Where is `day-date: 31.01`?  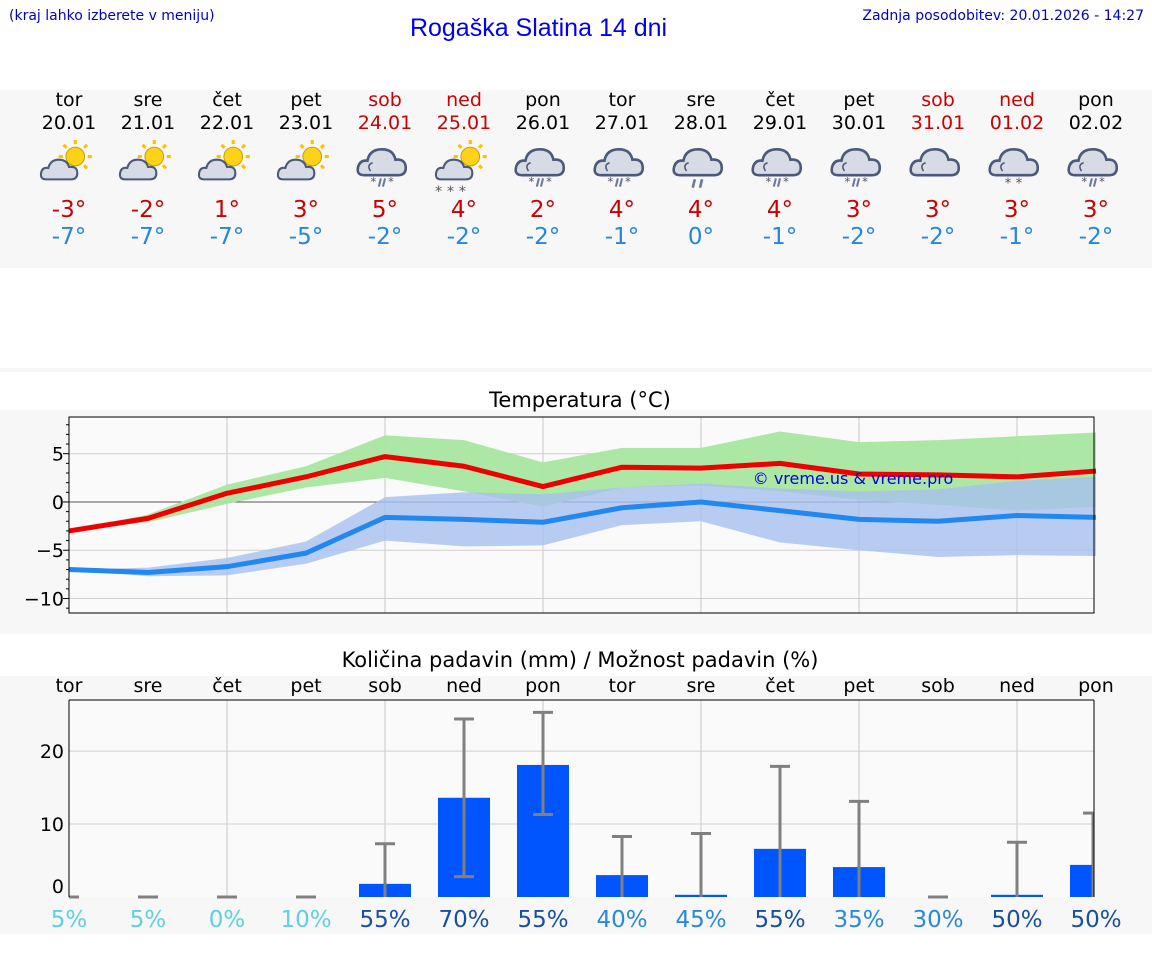 day-date: 31.01 is located at coordinates (938, 123).